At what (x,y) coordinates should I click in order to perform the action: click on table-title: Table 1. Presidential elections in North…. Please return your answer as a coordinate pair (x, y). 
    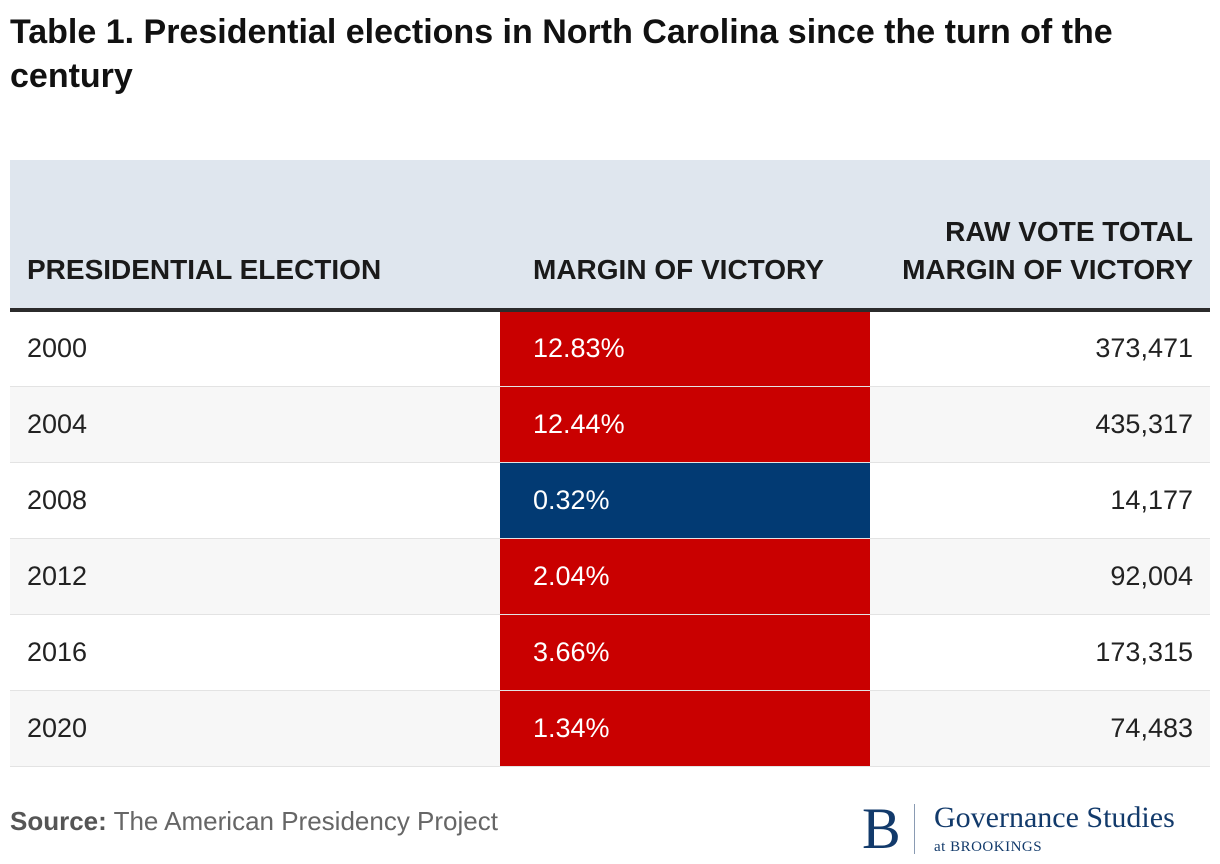
    Looking at the image, I should click on (561, 54).